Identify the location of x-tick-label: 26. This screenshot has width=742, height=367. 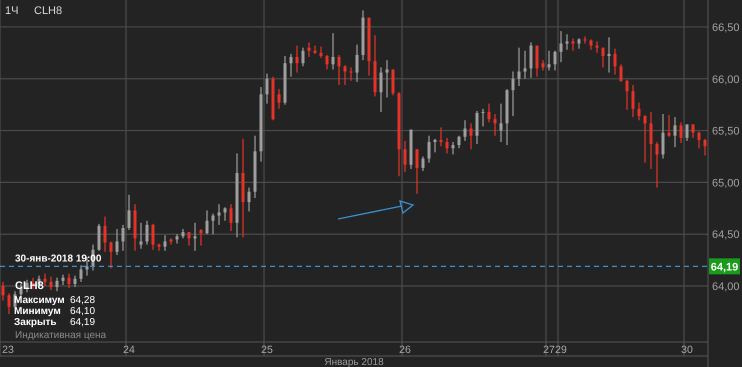
(405, 350).